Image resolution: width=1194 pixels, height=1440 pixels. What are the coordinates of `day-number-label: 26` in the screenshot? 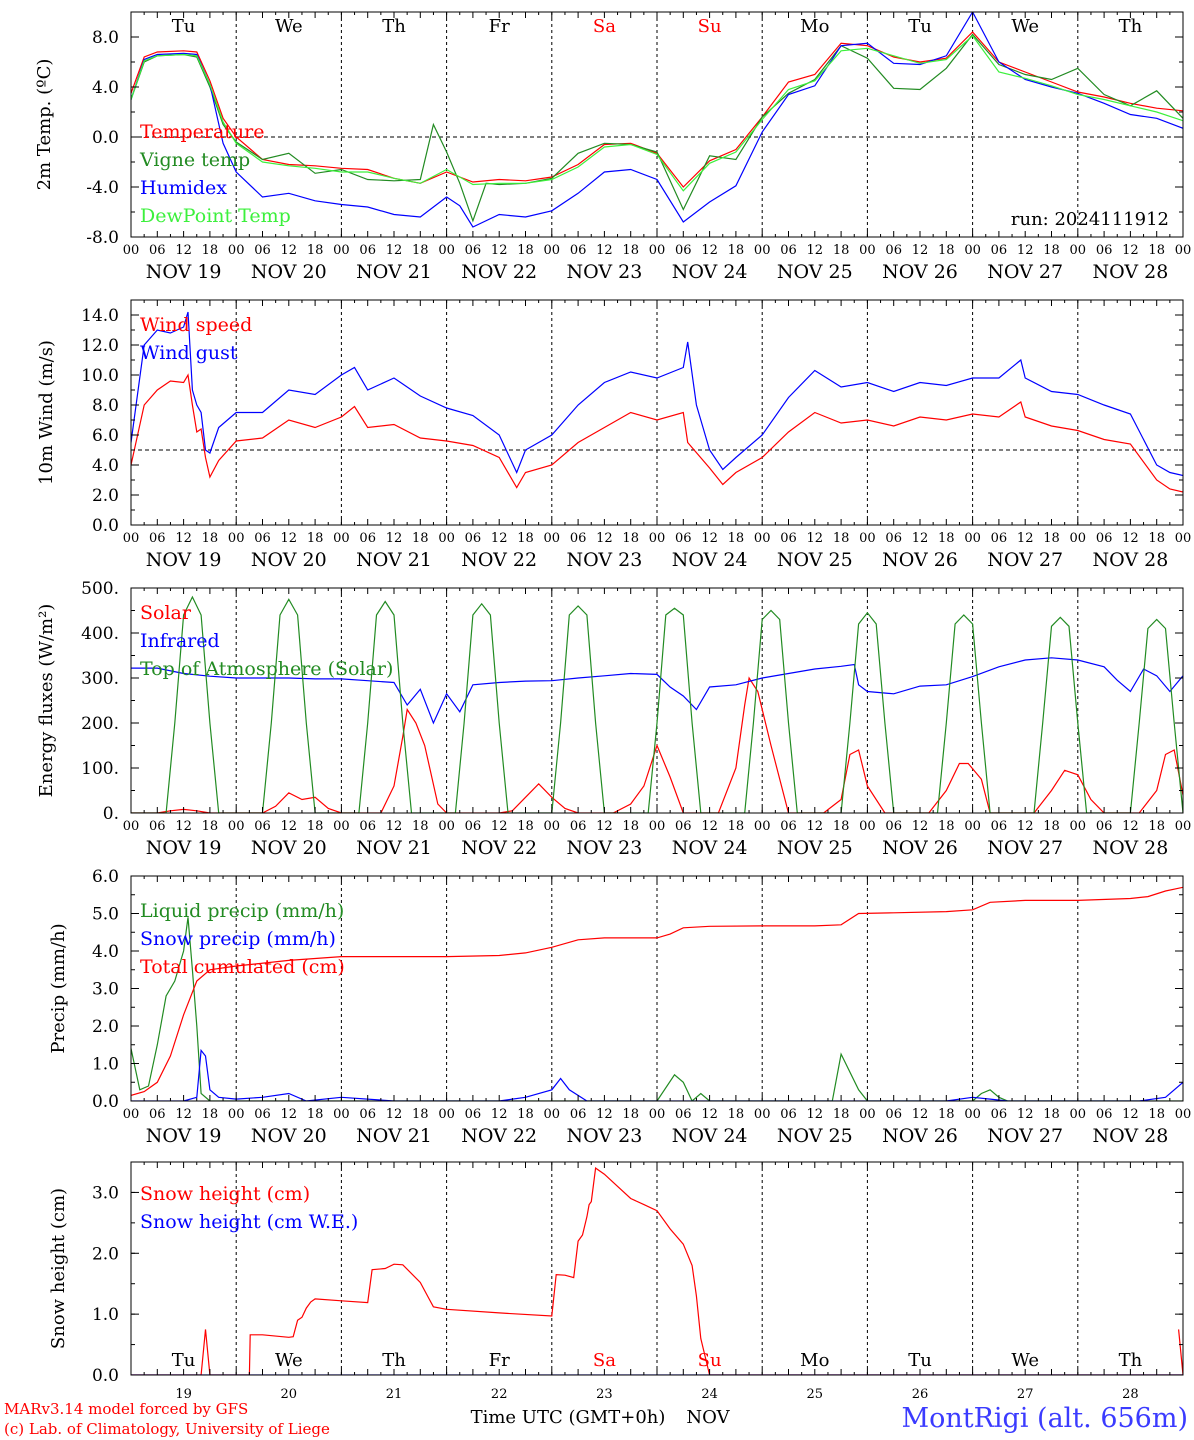 It's located at (920, 1394).